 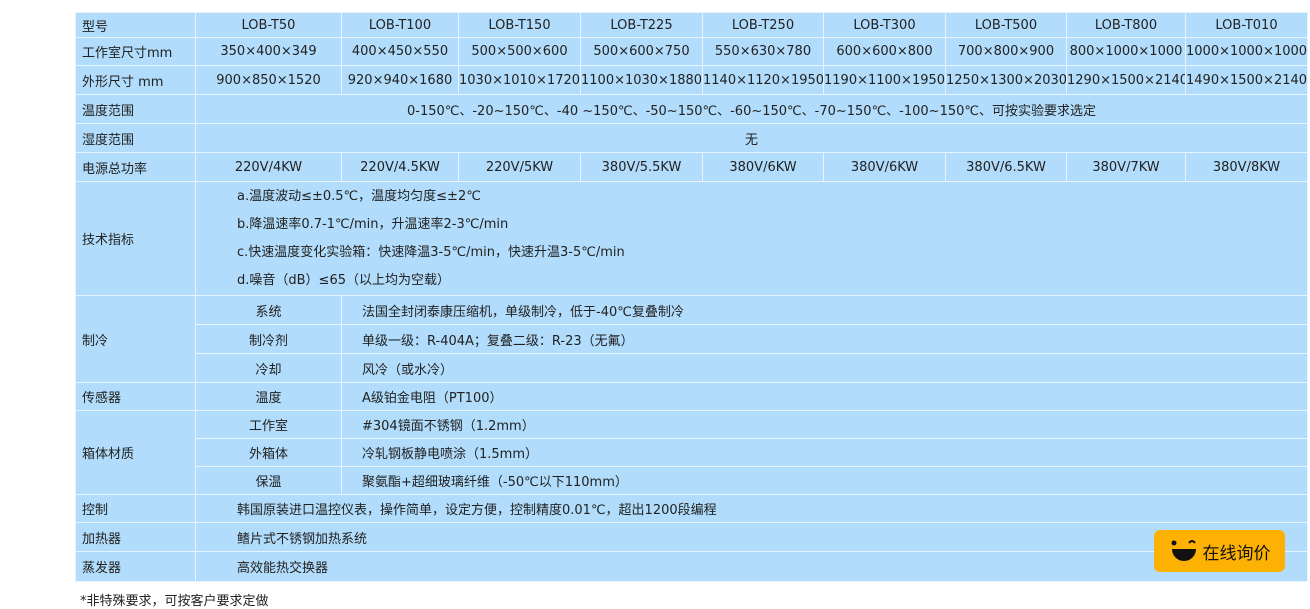 What do you see at coordinates (135, 339) in the screenshot?
I see `row-label: 制冷` at bounding box center [135, 339].